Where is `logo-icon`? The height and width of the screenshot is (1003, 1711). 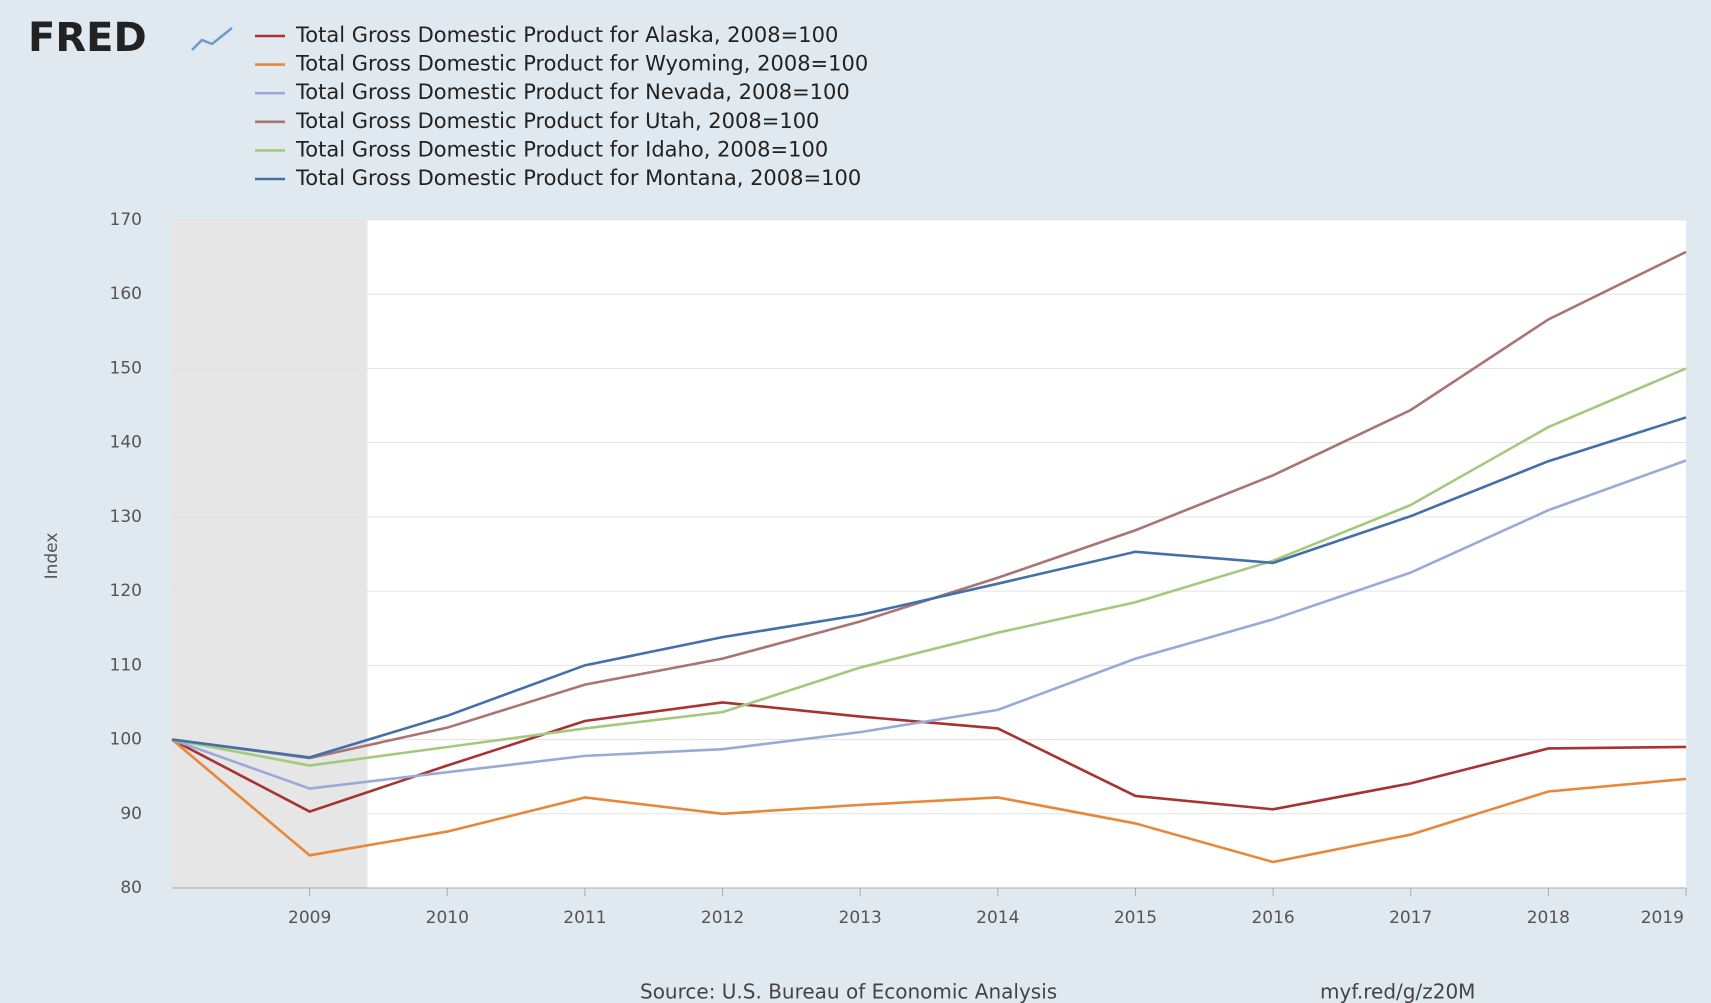
logo-icon is located at coordinates (212, 39).